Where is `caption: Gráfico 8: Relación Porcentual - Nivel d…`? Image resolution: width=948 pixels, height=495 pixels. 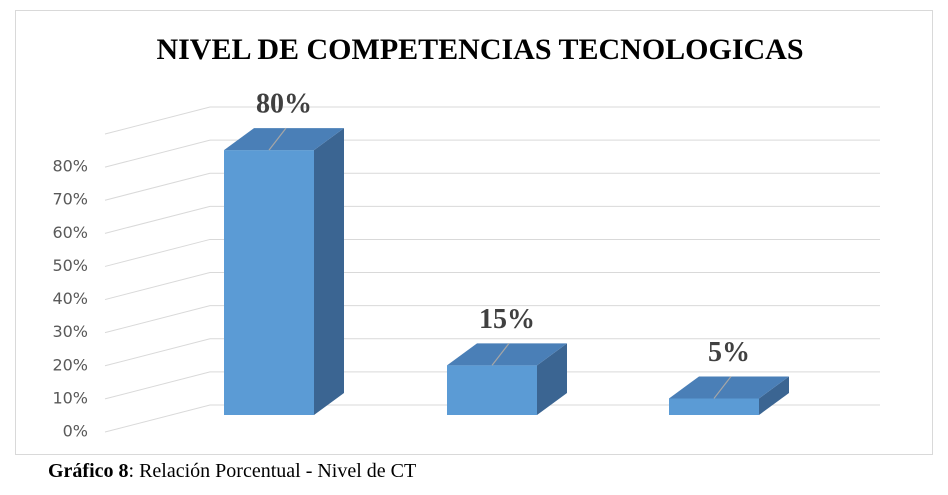 caption: Gráfico 8: Relación Porcentual - Nivel d… is located at coordinates (232, 471).